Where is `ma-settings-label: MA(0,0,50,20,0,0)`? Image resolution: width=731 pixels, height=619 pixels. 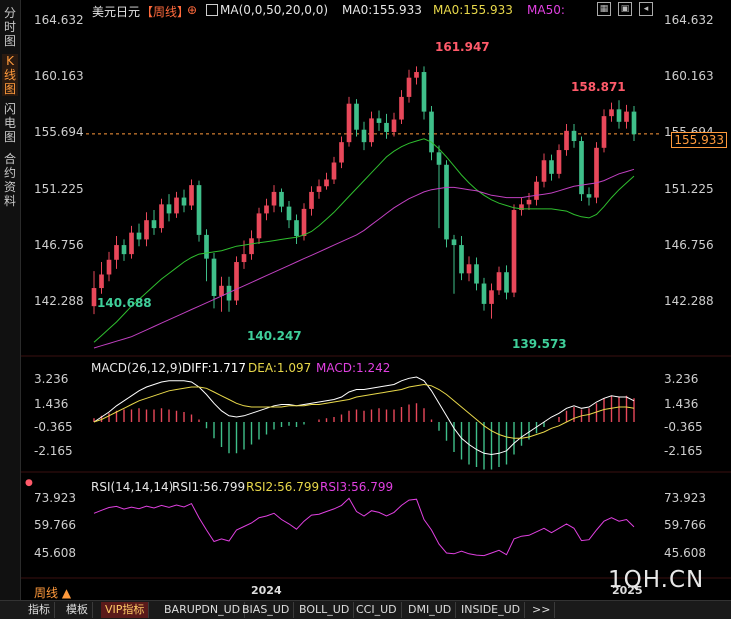 ma-settings-label: MA(0,0,50,20,0,0) is located at coordinates (274, 10).